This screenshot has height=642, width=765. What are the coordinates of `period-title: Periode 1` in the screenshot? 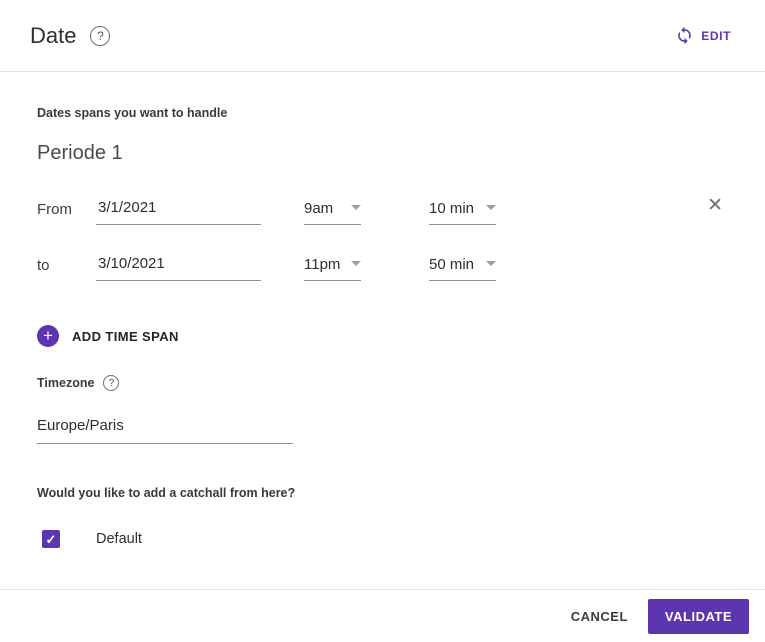 It's located at (80, 153).